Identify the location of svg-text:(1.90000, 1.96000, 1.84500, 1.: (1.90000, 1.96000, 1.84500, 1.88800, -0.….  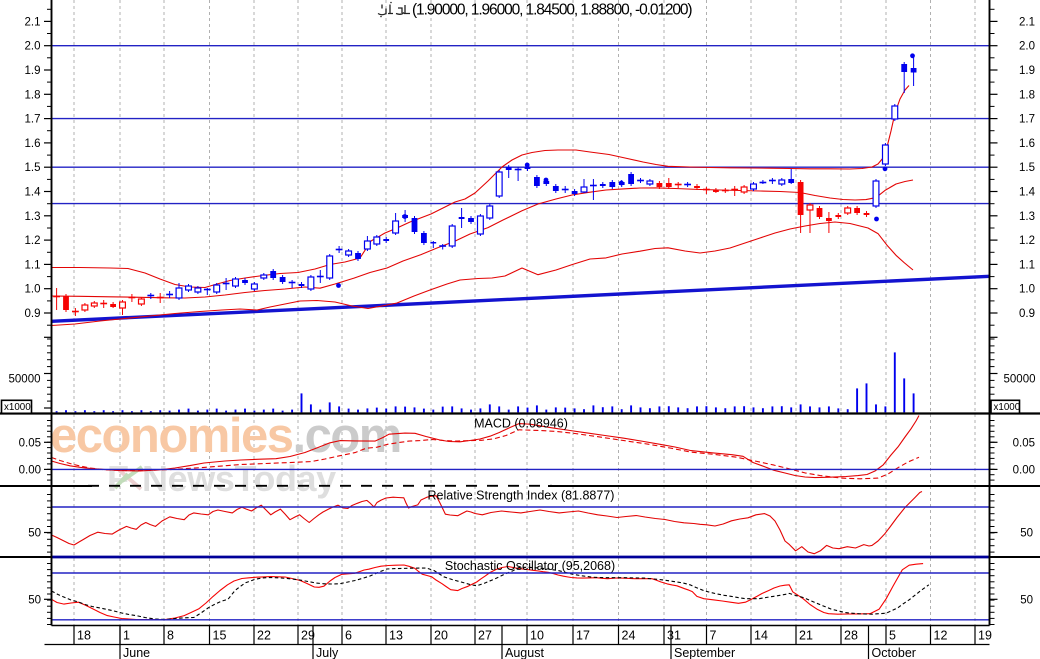
(552, 10).